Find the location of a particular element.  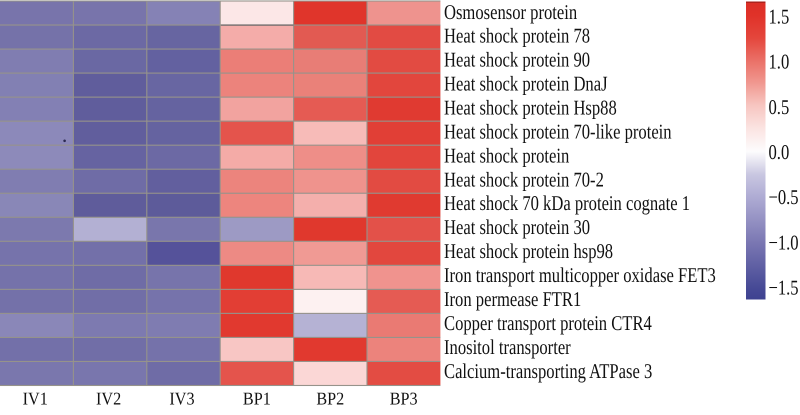

svg-text: Heat shock protein hsp98 is located at coordinates (528, 251).